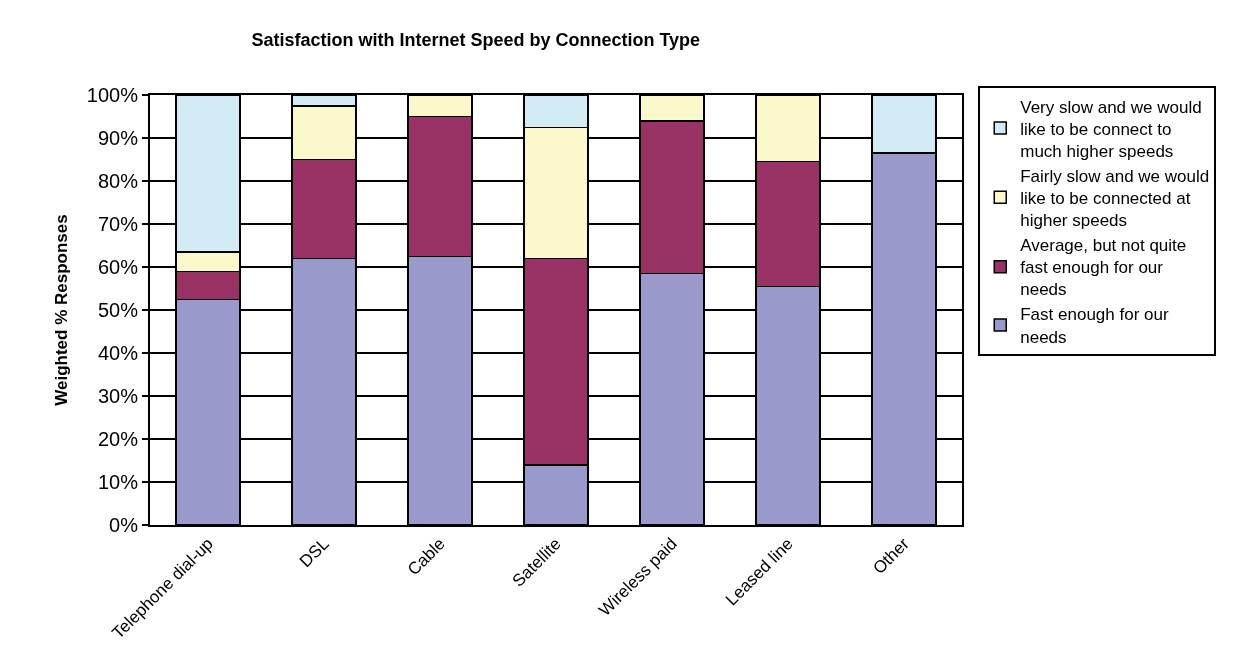 The height and width of the screenshot is (670, 1252). Describe the element at coordinates (1111, 129) in the screenshot. I see `legend-label: Very slow and we would like to be connect to much higher speeds` at that location.